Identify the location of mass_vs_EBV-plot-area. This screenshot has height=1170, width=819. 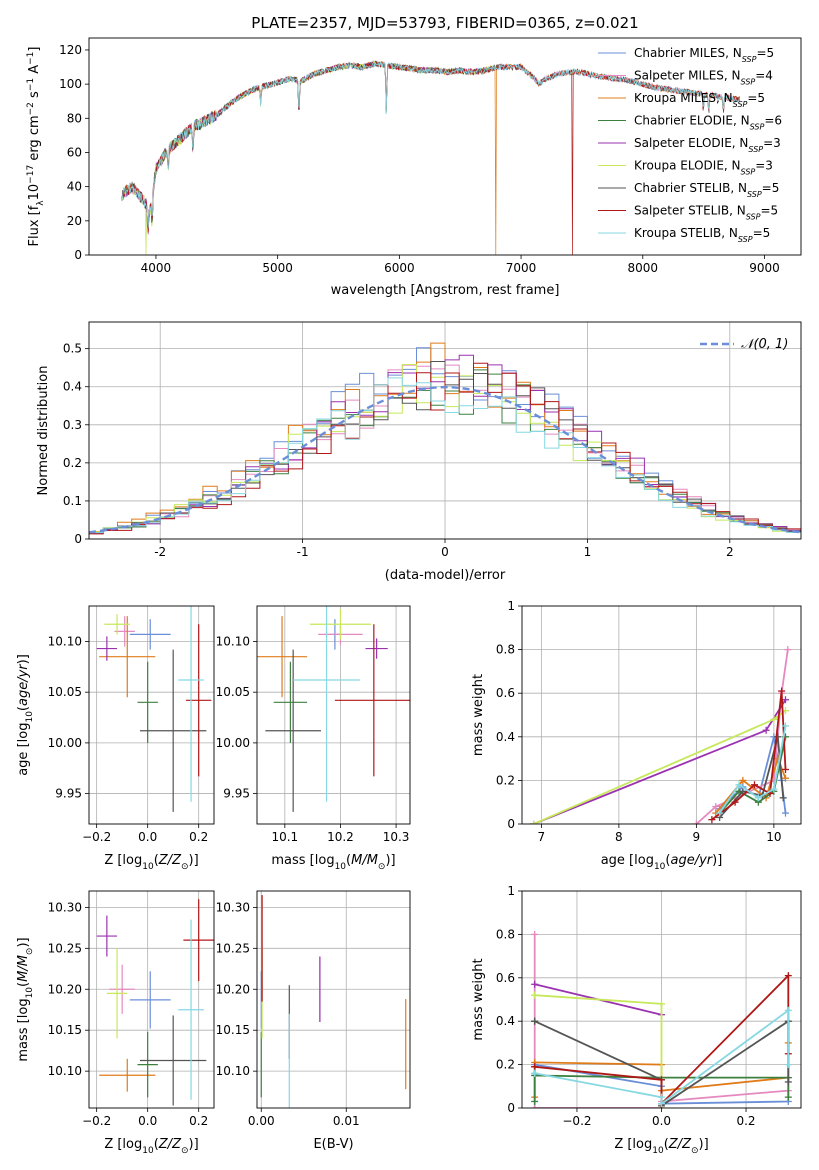
(333, 999).